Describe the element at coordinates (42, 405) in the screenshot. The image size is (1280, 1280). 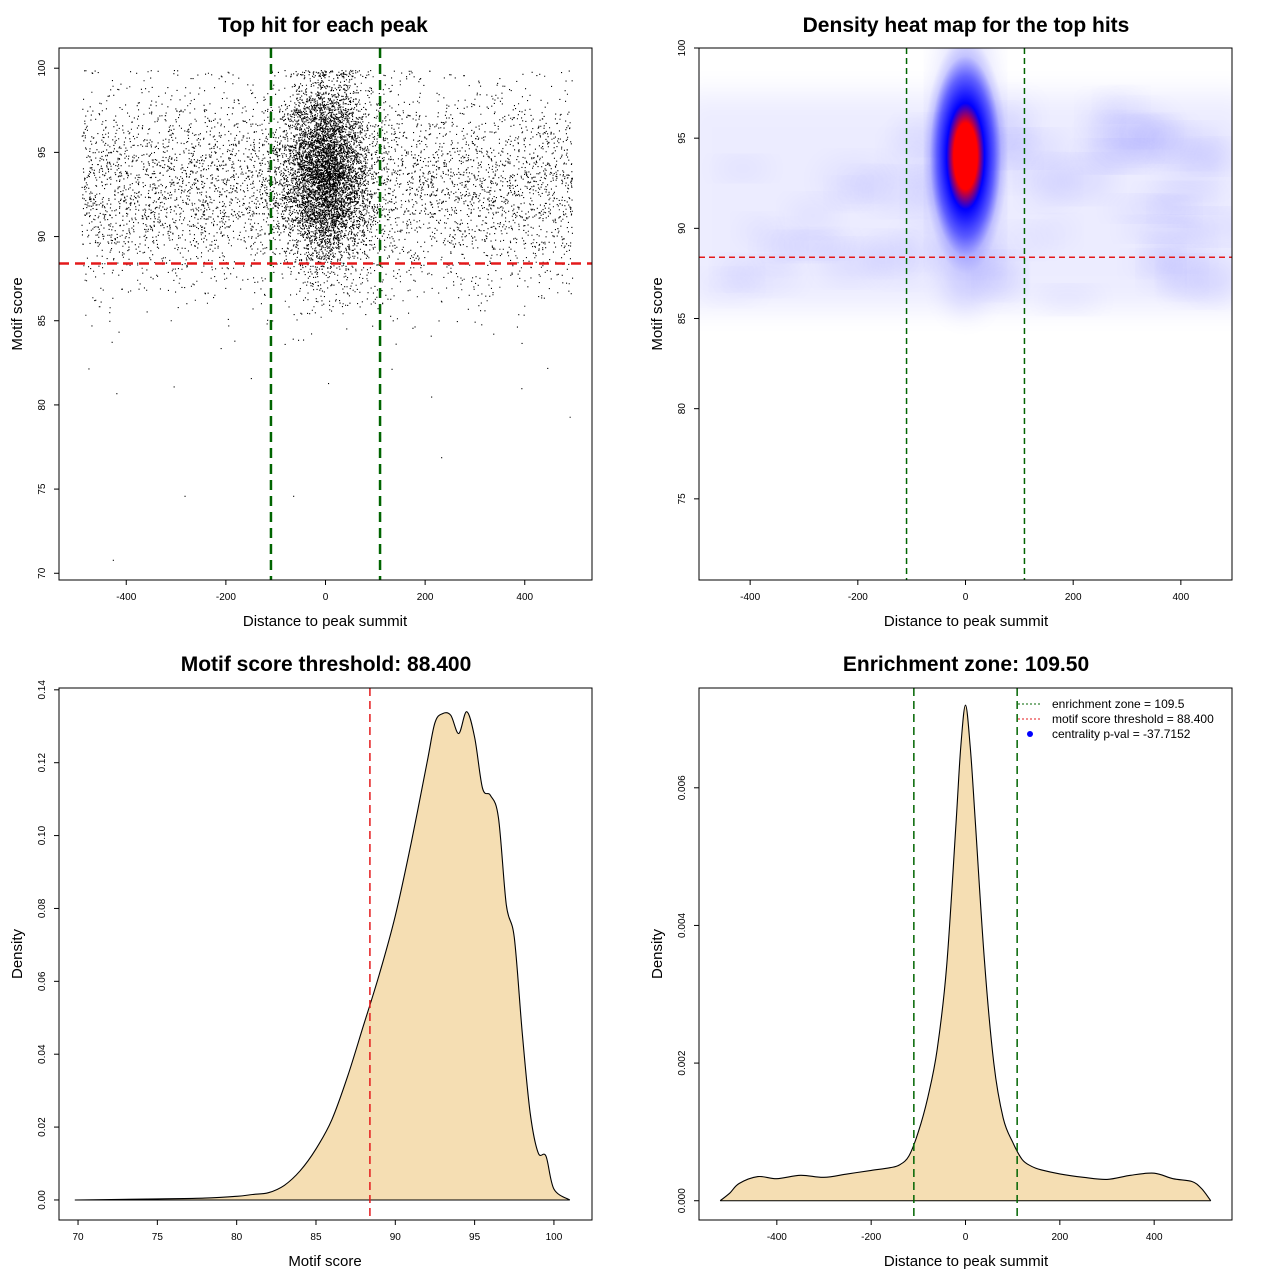
I see `scatter-y-tick-label: 80` at that location.